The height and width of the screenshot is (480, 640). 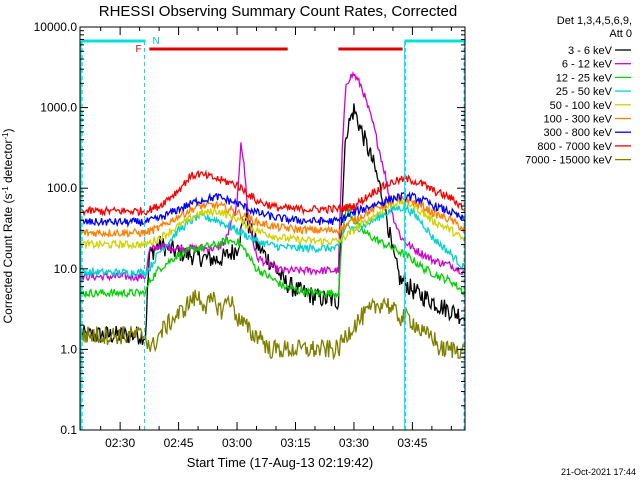 I want to click on y-tick-label: 10.0, so click(x=66, y=269).